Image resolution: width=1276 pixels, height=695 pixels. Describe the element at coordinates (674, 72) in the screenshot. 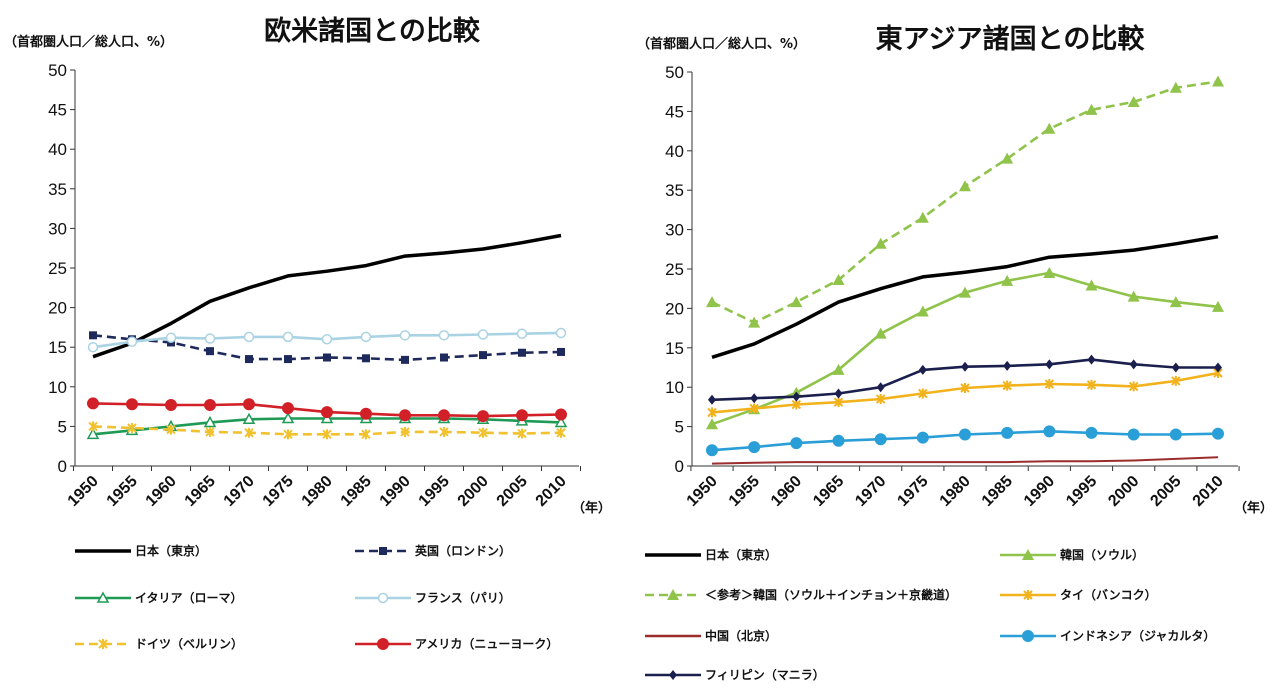

I see `right-chart-y-tick-label: 50` at that location.